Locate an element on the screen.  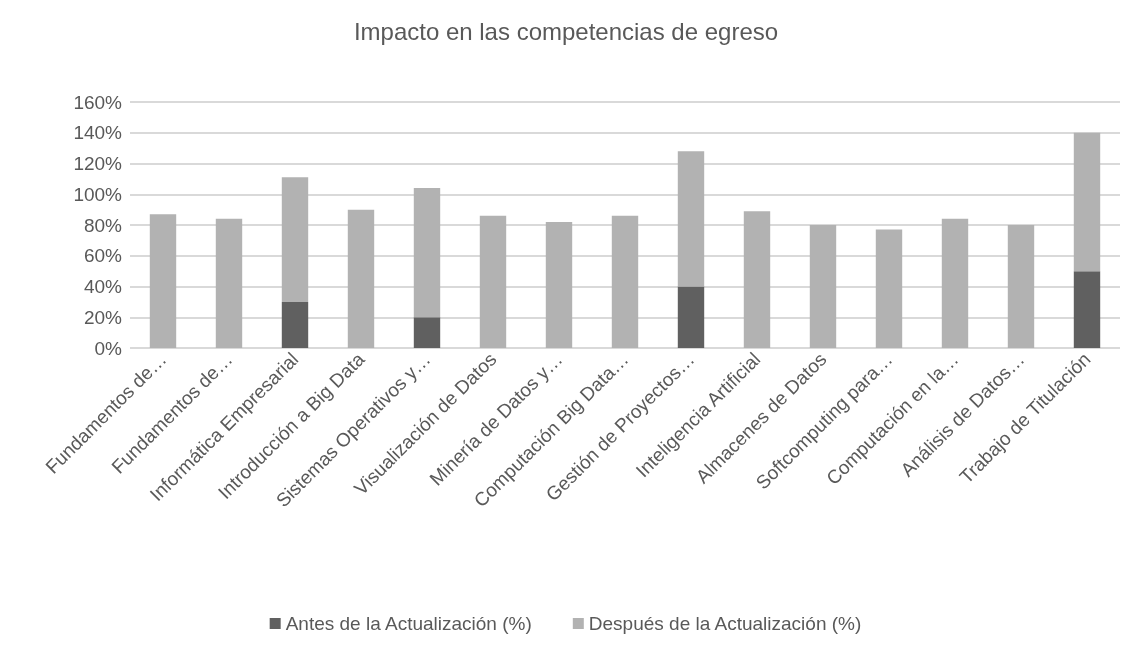
y-tick-label: 80% is located at coordinates (103, 225).